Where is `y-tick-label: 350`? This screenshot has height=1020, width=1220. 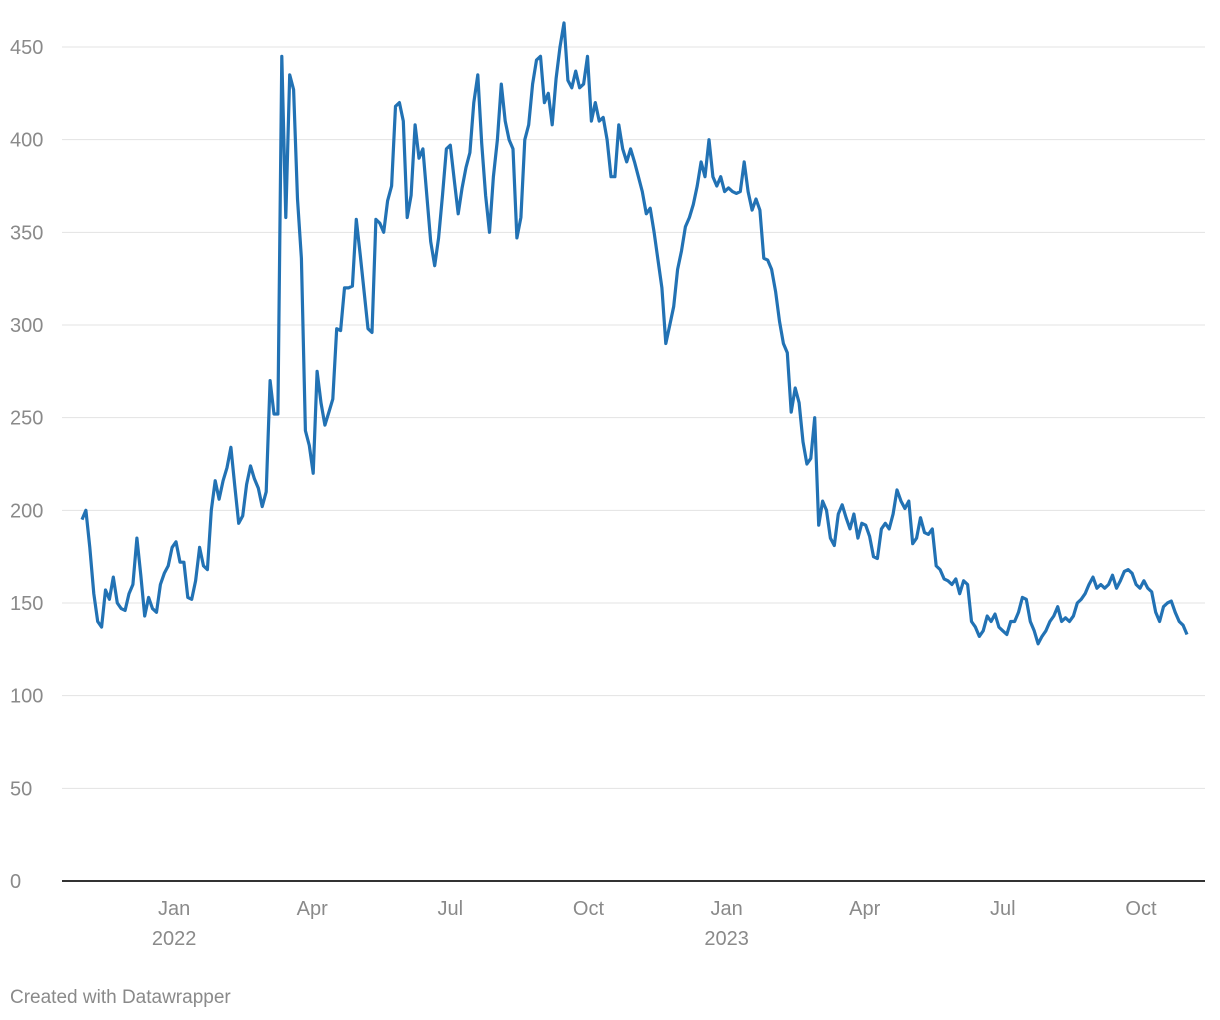 y-tick-label: 350 is located at coordinates (26, 233).